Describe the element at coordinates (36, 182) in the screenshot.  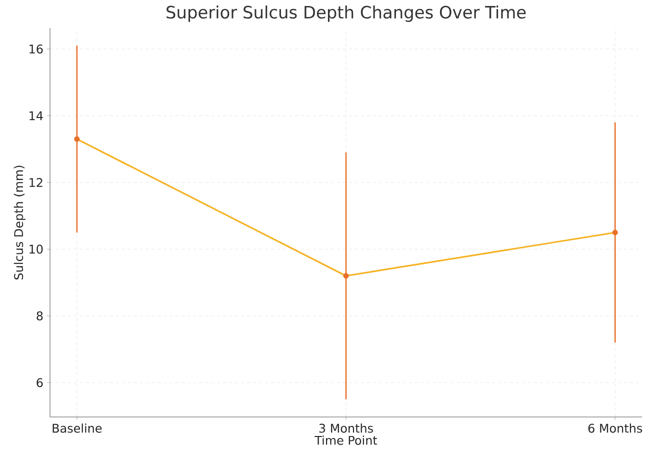
I see `y-tick-label: 12` at that location.